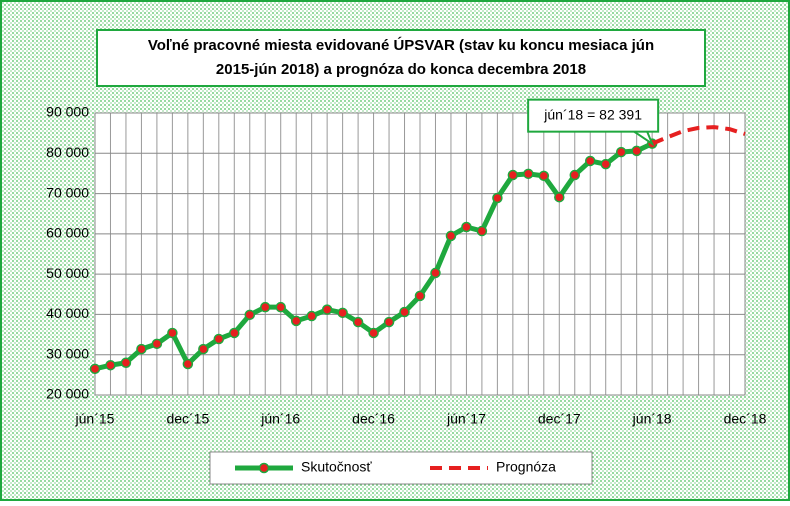 This screenshot has width=790, height=506. What do you see at coordinates (526, 467) in the screenshot?
I see `legend-label: Prognóza` at bounding box center [526, 467].